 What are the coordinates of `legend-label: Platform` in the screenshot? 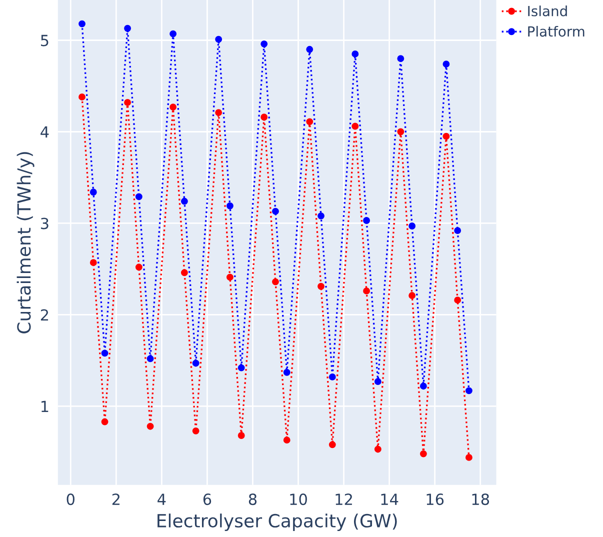 It's located at (556, 31).